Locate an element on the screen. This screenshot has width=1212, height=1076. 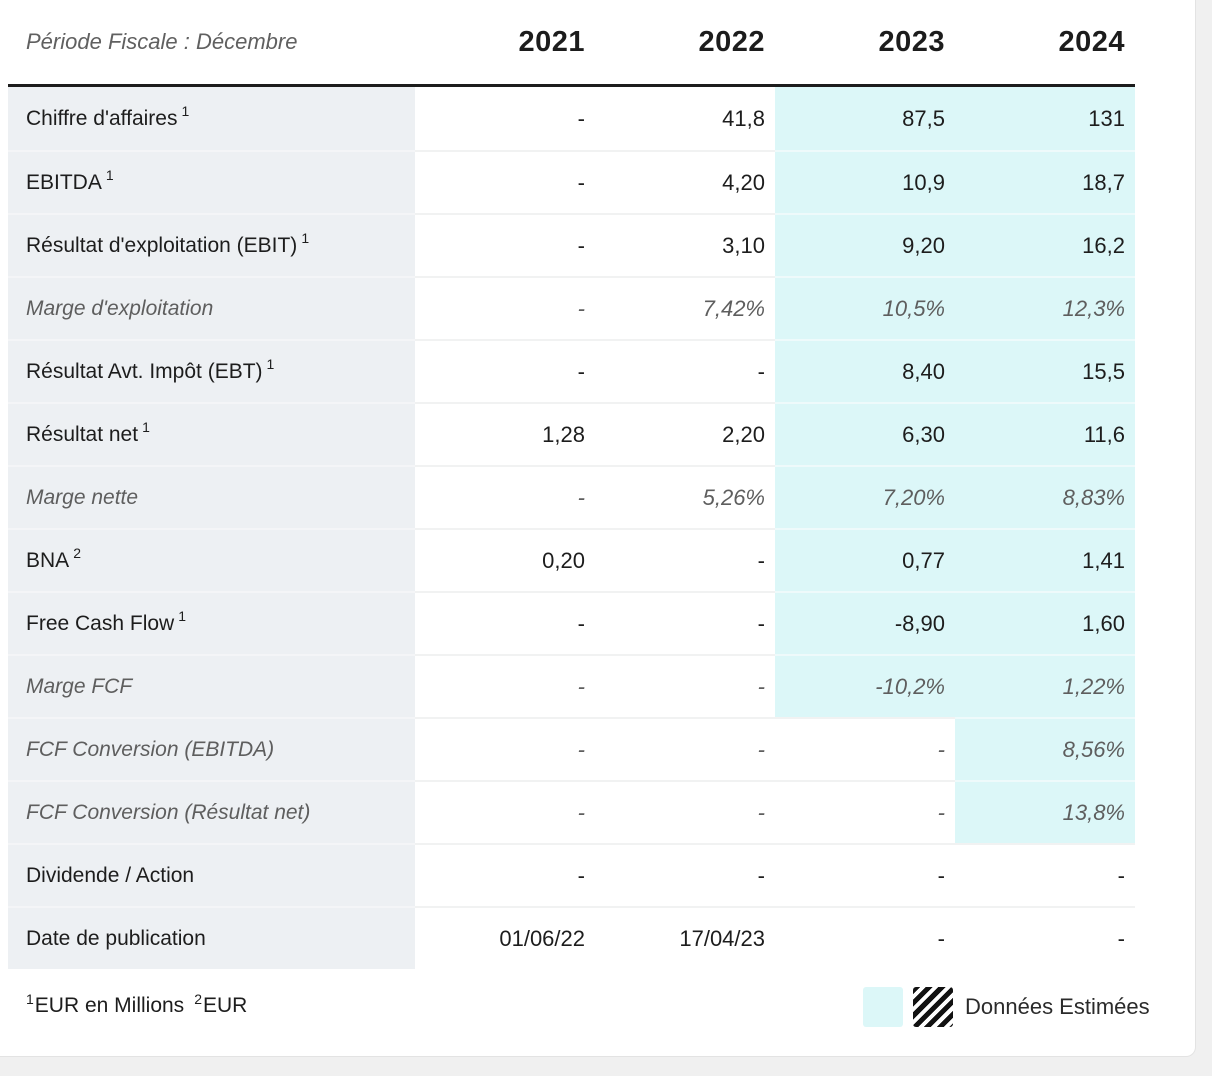
cell-2024: 8,83% is located at coordinates (1045, 496).